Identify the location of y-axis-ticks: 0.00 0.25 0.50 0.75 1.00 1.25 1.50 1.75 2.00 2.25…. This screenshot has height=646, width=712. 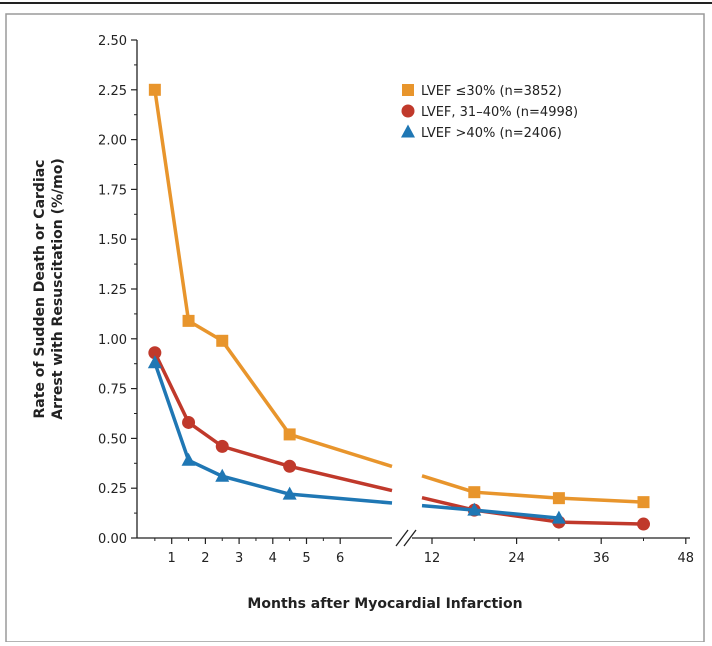
(117, 290).